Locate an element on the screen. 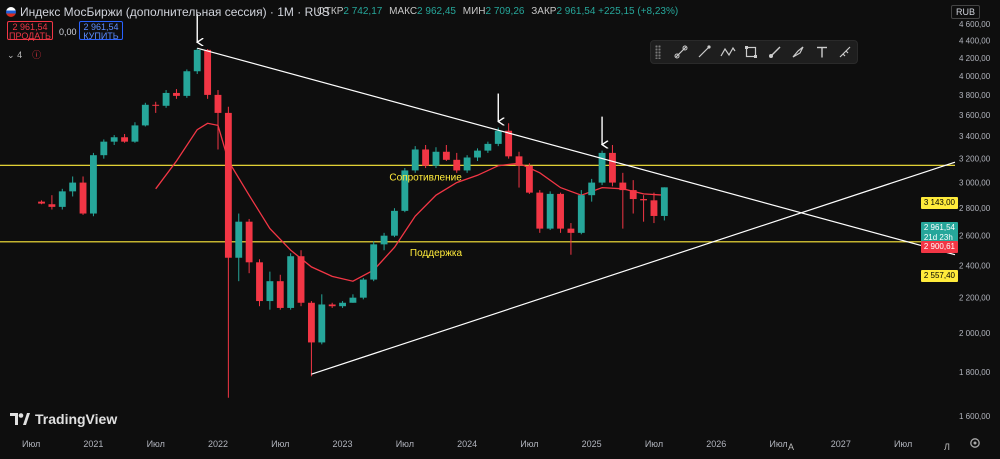 Image resolution: width=1000 pixels, height=459 pixels. brush-tool-icon is located at coordinates (775, 52).